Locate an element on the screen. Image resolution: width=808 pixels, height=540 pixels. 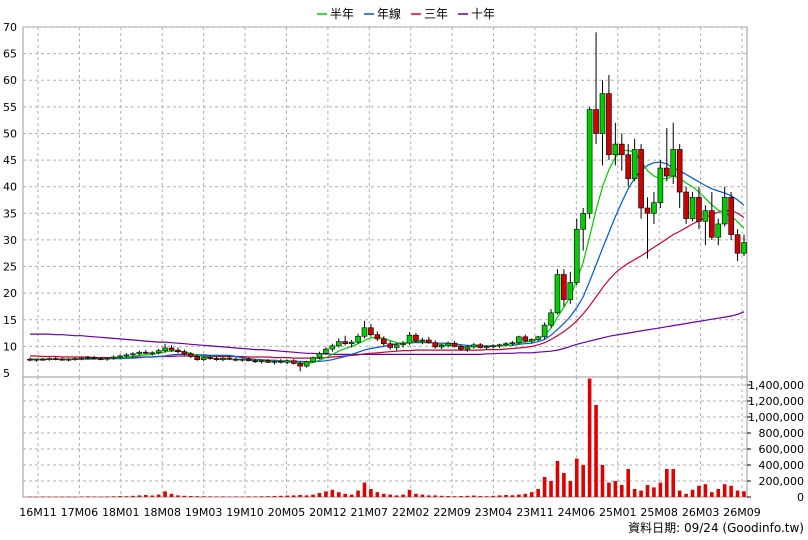
volume-tick-label: 800,000 is located at coordinates (782, 433).